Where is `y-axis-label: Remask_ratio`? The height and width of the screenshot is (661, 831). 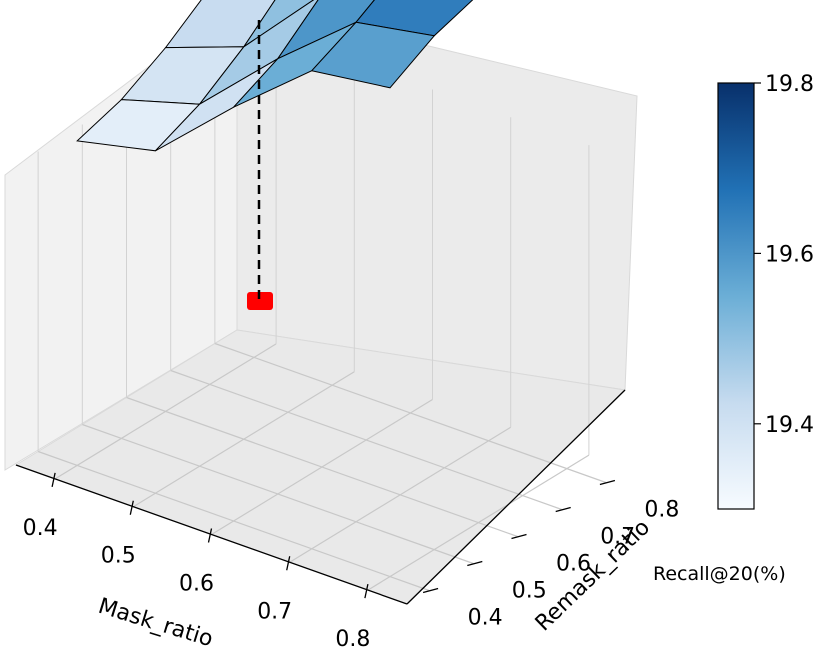
y-axis-label: Remask_ratio is located at coordinates (593, 575).